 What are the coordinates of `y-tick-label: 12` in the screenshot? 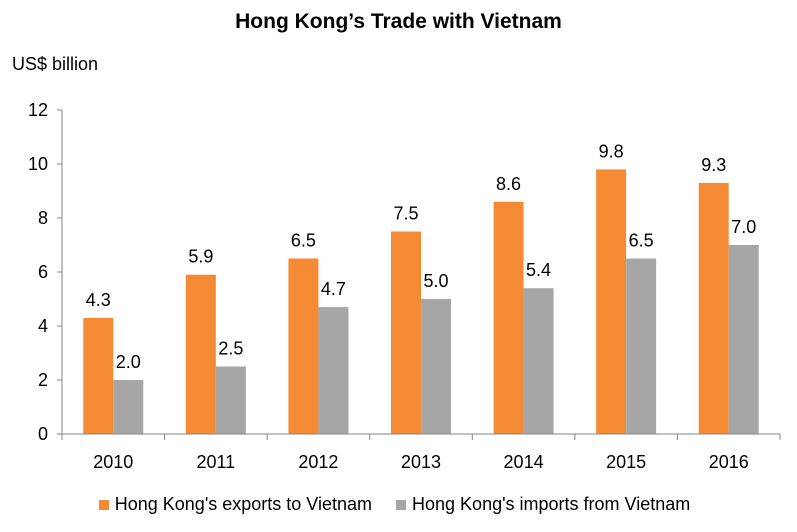 It's located at (38, 110).